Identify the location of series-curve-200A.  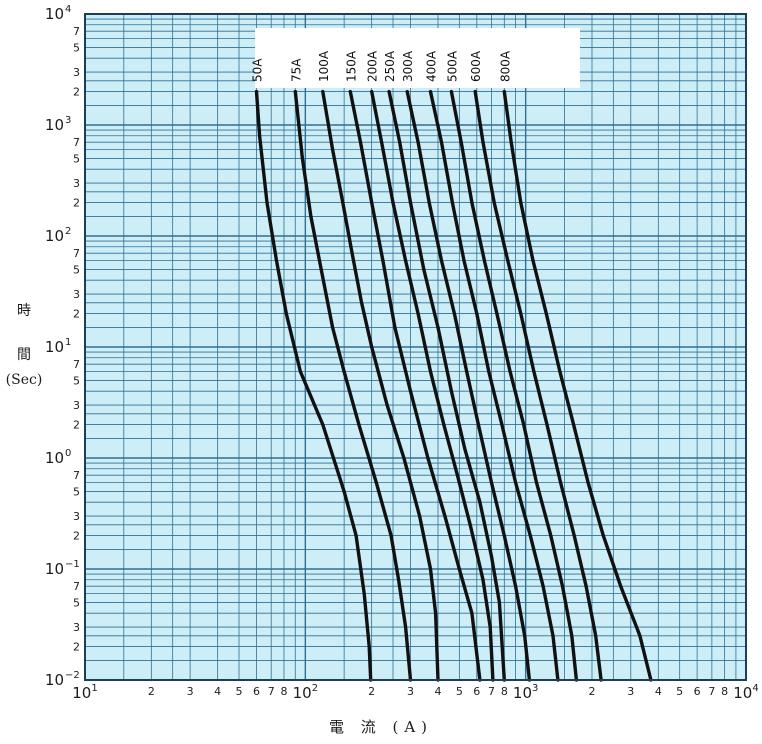
(432, 385).